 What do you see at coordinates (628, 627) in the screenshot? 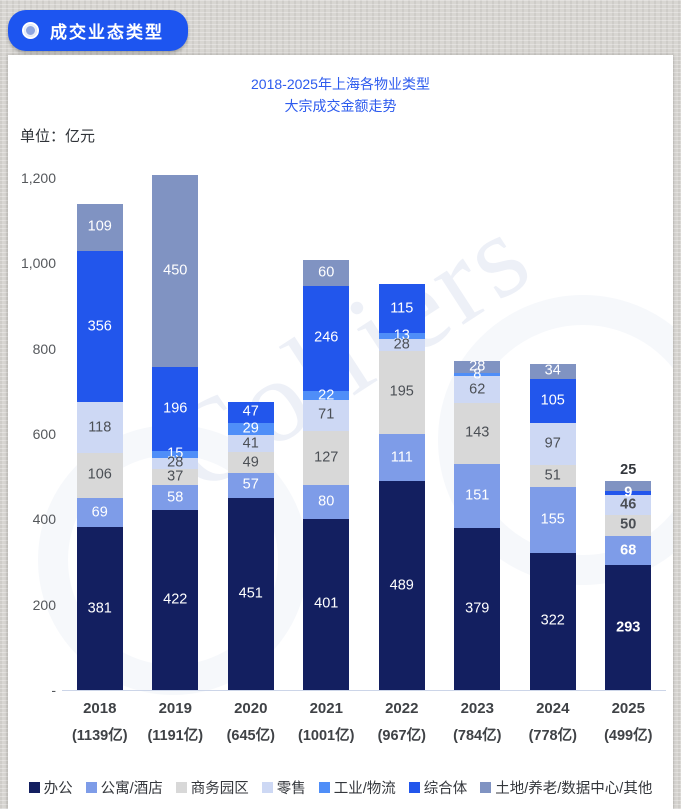
I see `segment-value-label: 293` at bounding box center [628, 627].